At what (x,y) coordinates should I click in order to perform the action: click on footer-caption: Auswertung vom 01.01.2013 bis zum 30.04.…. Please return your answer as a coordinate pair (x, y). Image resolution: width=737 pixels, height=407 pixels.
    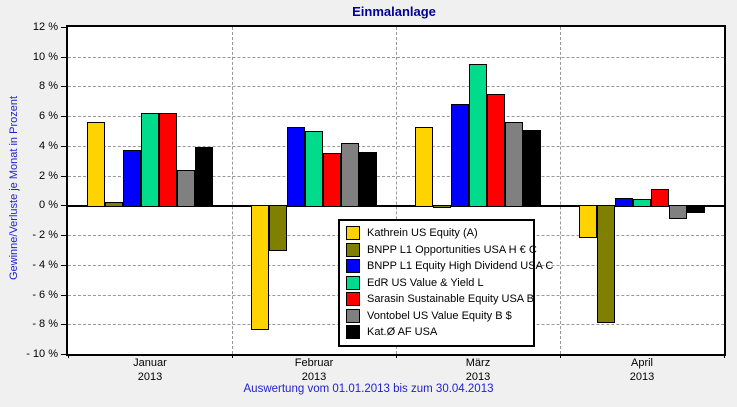
    Looking at the image, I should click on (368, 389).